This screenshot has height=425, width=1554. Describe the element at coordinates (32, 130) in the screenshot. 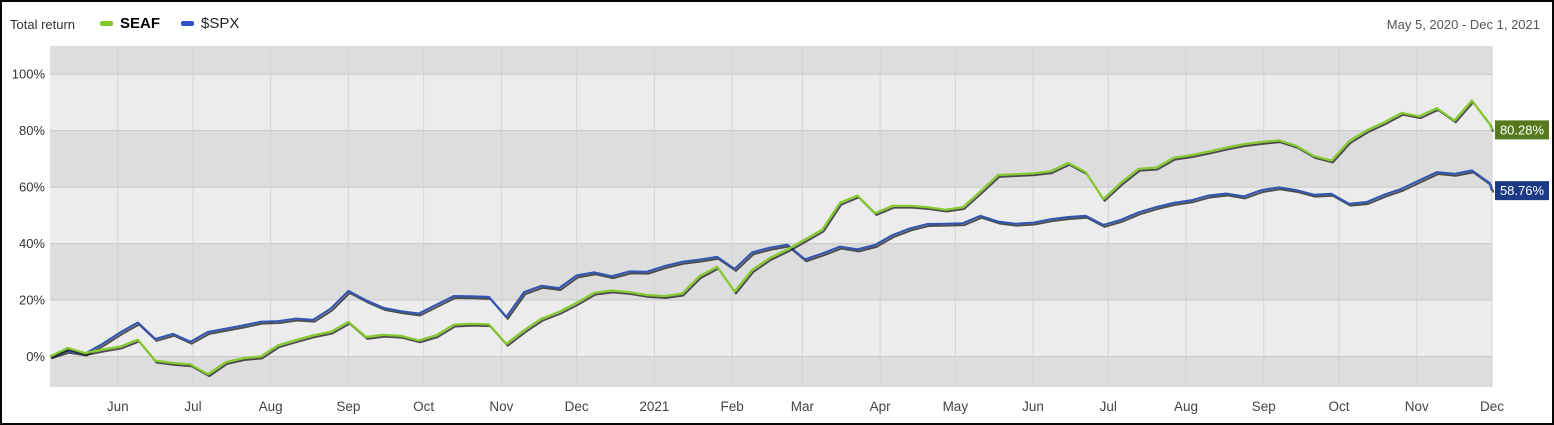

I see `svg-text: 80%` at that location.